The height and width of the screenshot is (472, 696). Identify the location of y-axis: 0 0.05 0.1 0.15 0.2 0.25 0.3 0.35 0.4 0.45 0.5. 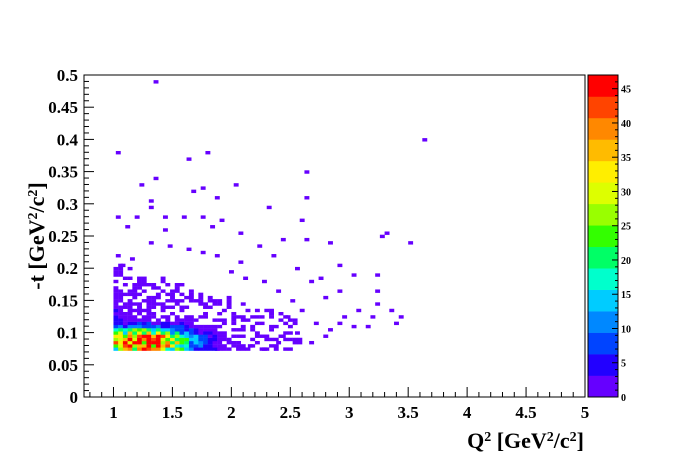
(71, 236).